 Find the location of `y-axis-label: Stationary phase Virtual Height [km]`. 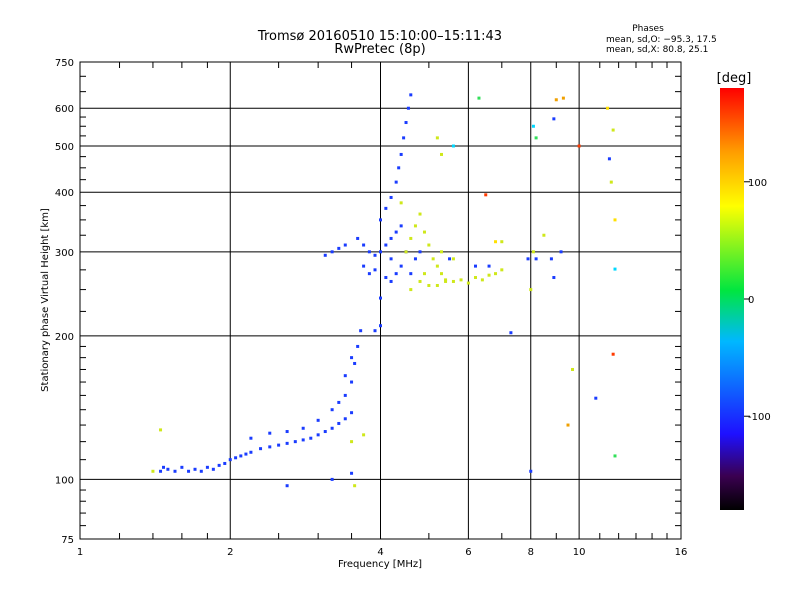

y-axis-label: Stationary phase Virtual Height [km] is located at coordinates (45, 300).